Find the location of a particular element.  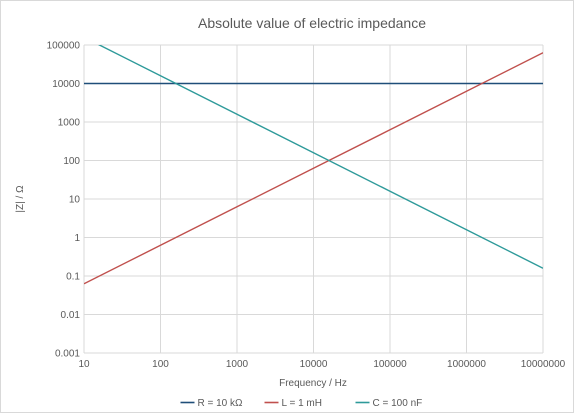

y-tick-label-3: 1 is located at coordinates (77, 238).